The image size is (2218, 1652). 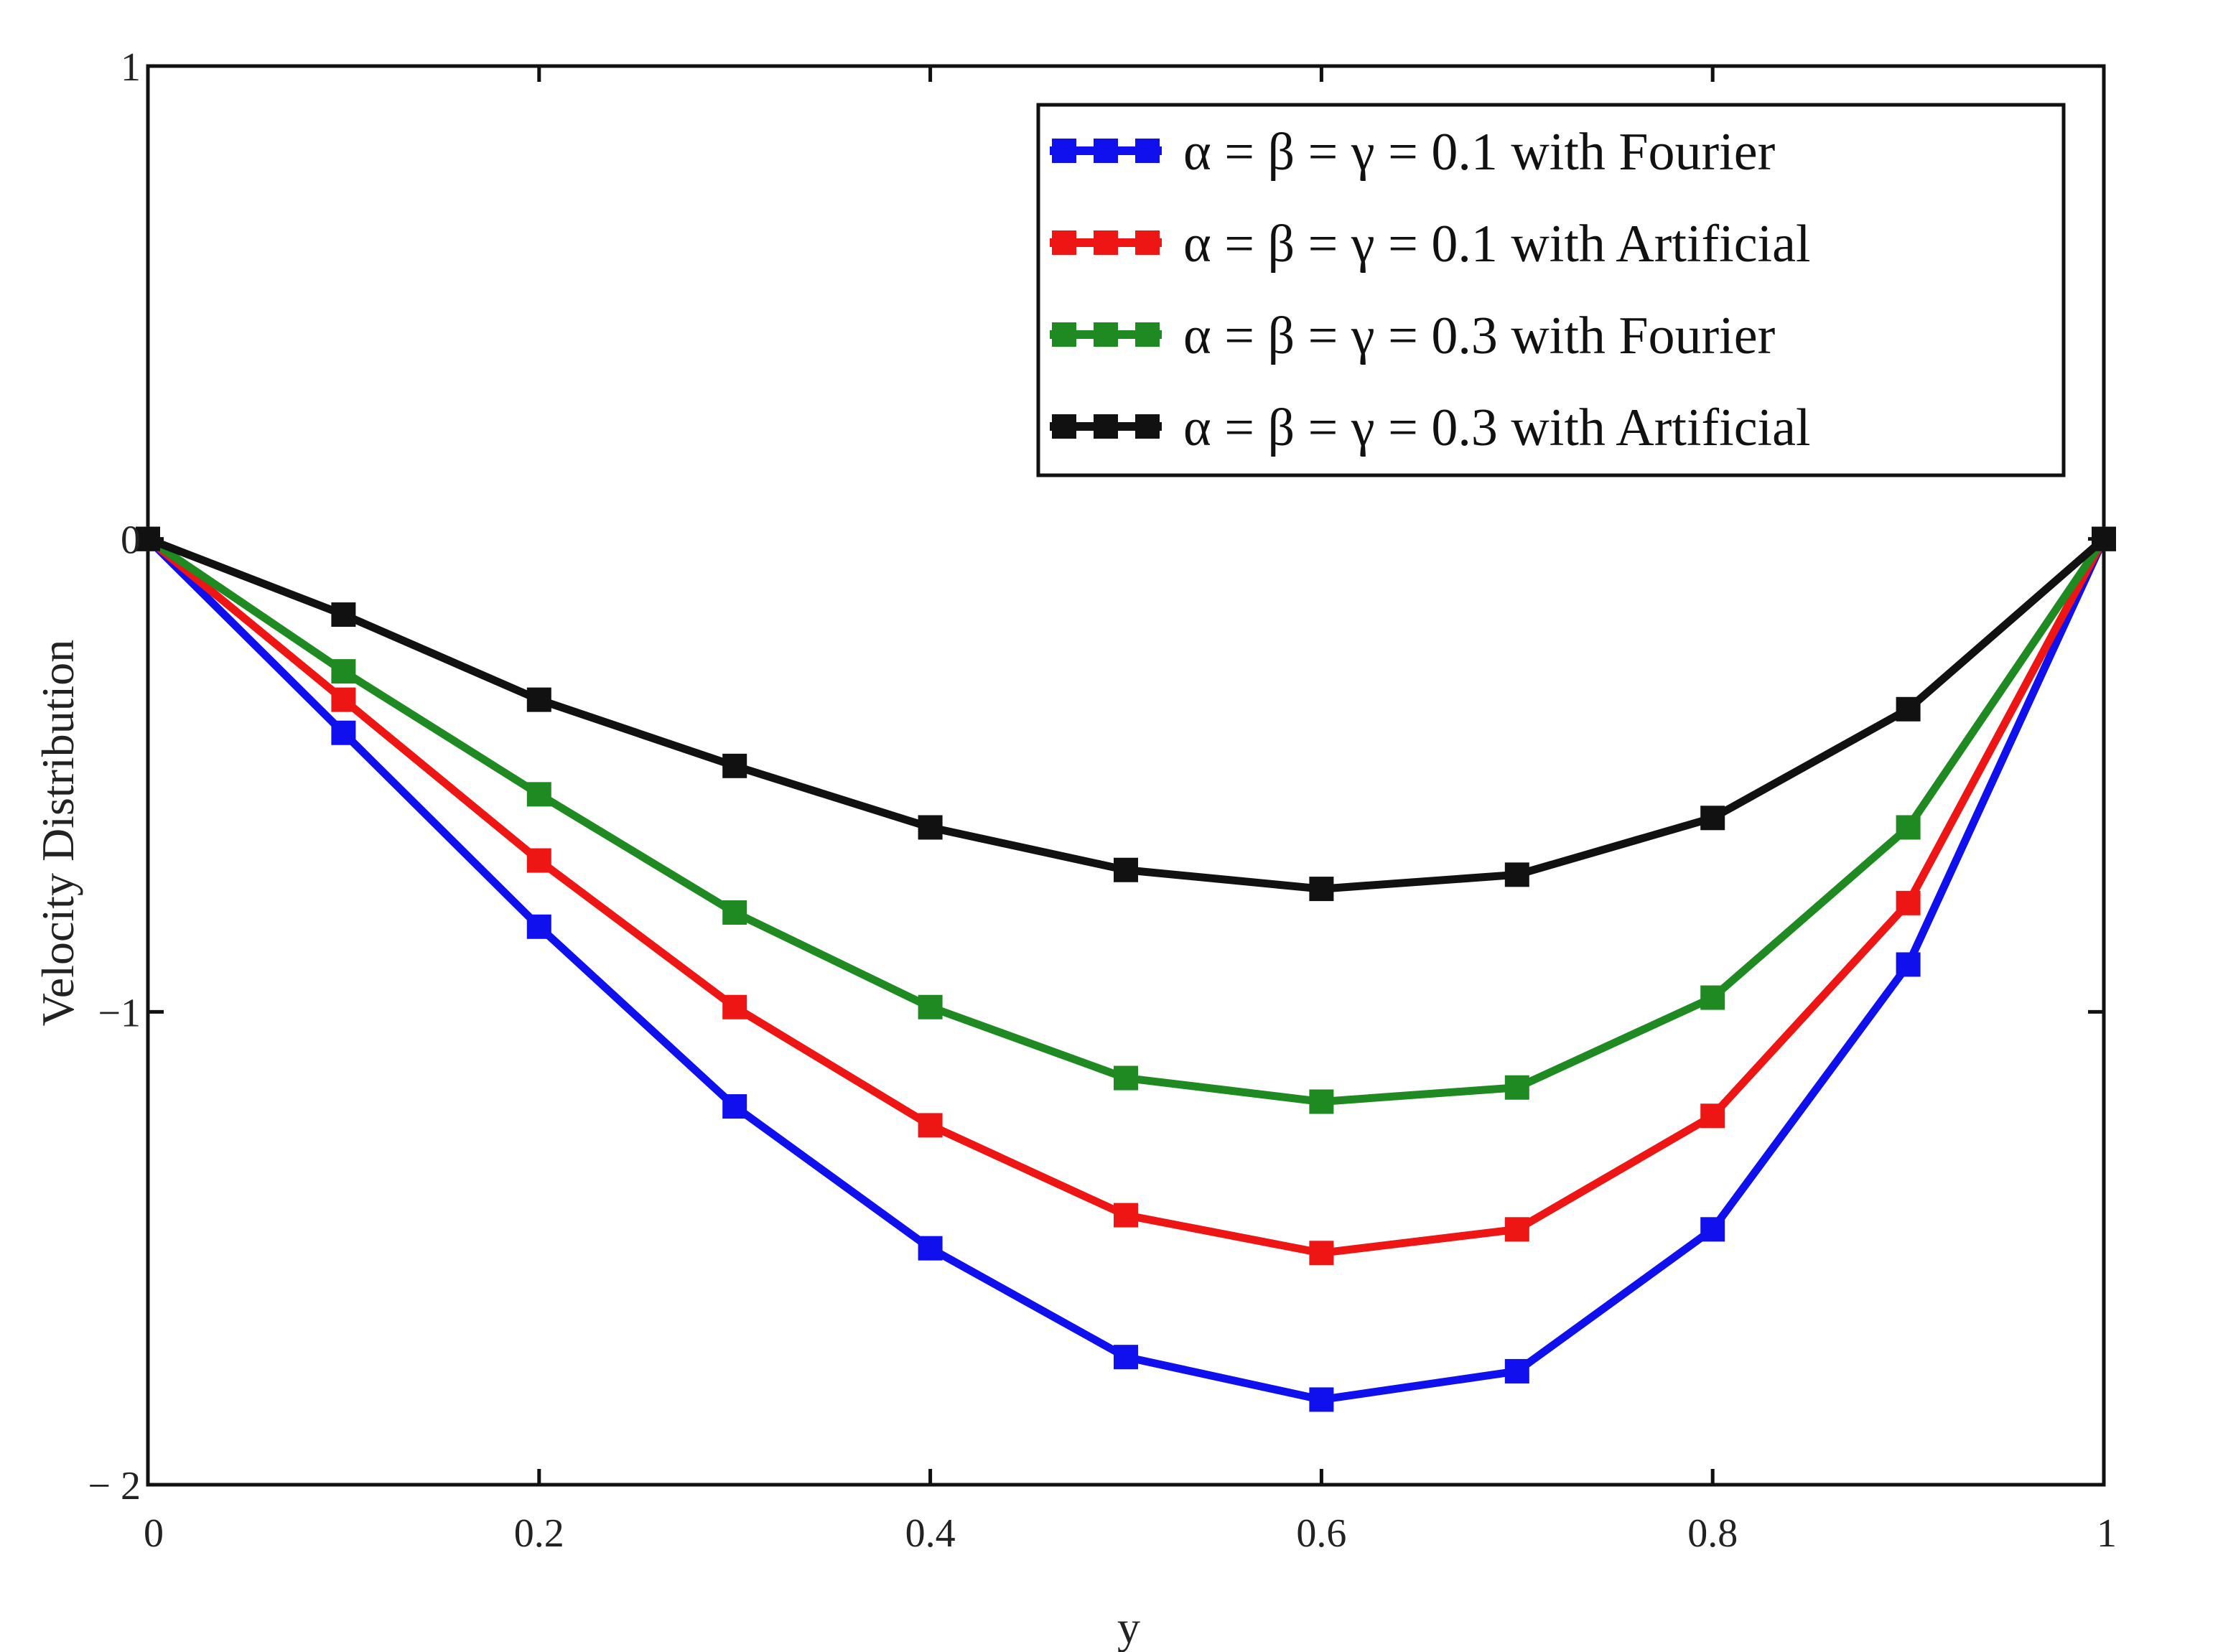 What do you see at coordinates (1497, 427) in the screenshot?
I see `legend-label: α = β = γ = 0.3 with Artificial` at bounding box center [1497, 427].